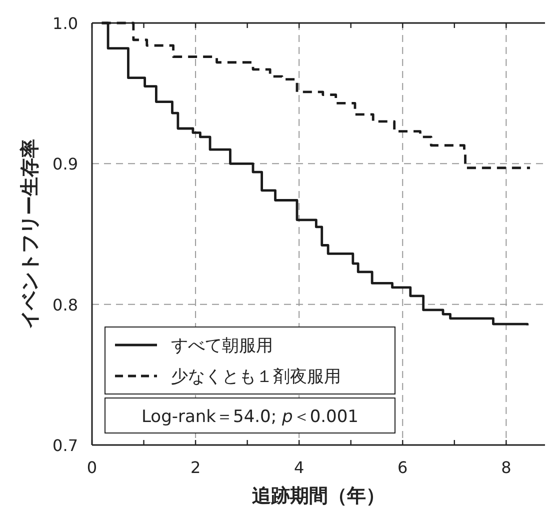 The height and width of the screenshot is (514, 550). Describe the element at coordinates (65, 23) in the screenshot. I see `y-tick-label: 1.0` at that location.